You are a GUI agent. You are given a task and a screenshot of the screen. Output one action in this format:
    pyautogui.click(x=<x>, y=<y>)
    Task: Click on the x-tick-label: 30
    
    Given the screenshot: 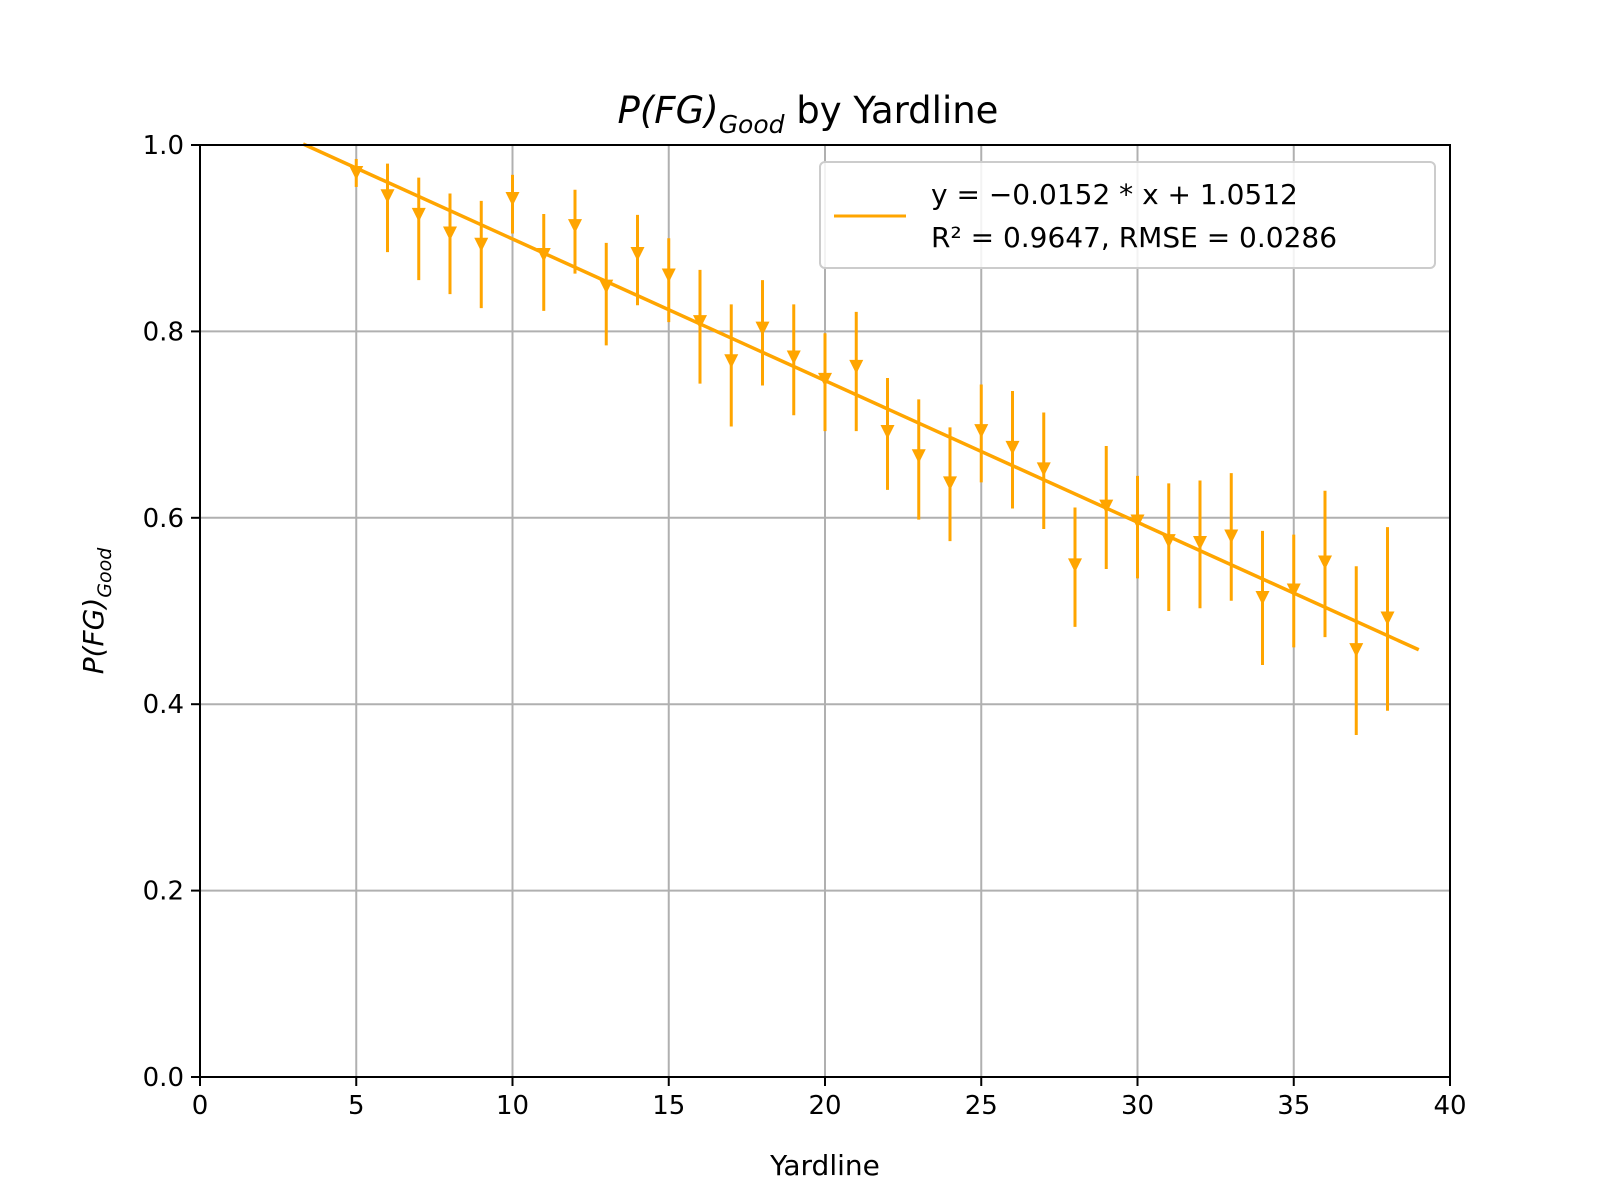 What is the action you would take?
    pyautogui.click(x=1137, y=1106)
    